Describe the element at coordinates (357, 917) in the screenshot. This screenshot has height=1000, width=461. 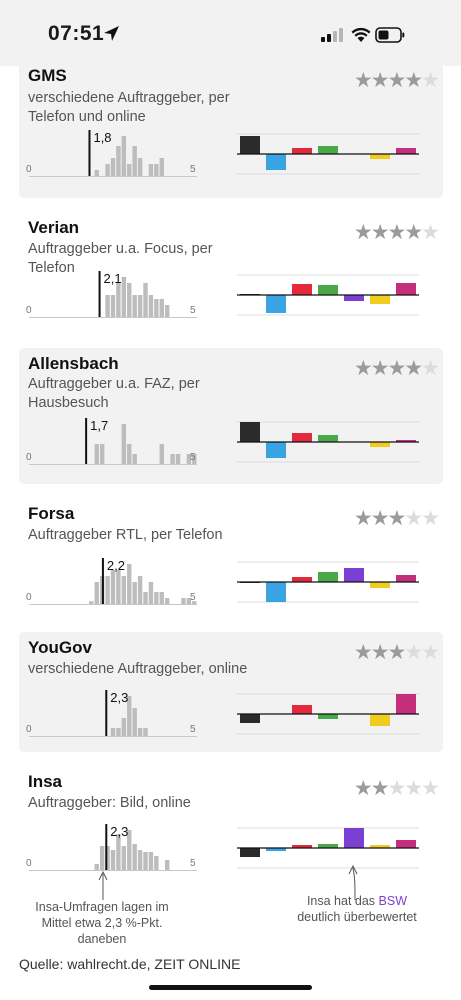
I see `annotation-bsw-suffix: deutlich überbewertet` at that location.